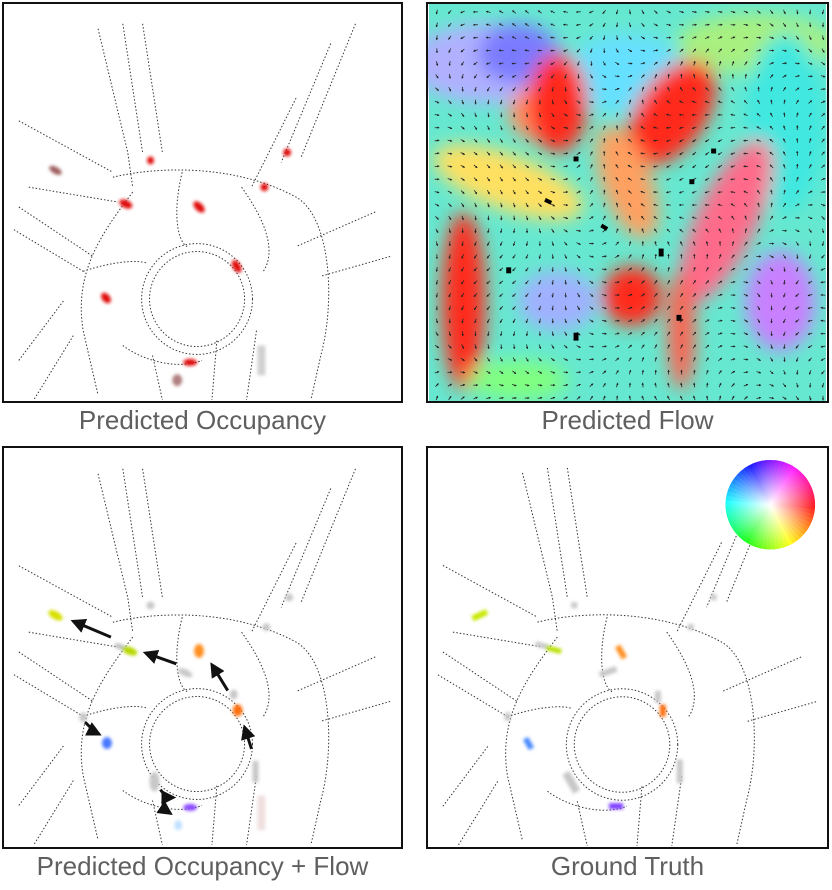  What do you see at coordinates (261, 813) in the screenshot?
I see `occupancy-blob` at bounding box center [261, 813].